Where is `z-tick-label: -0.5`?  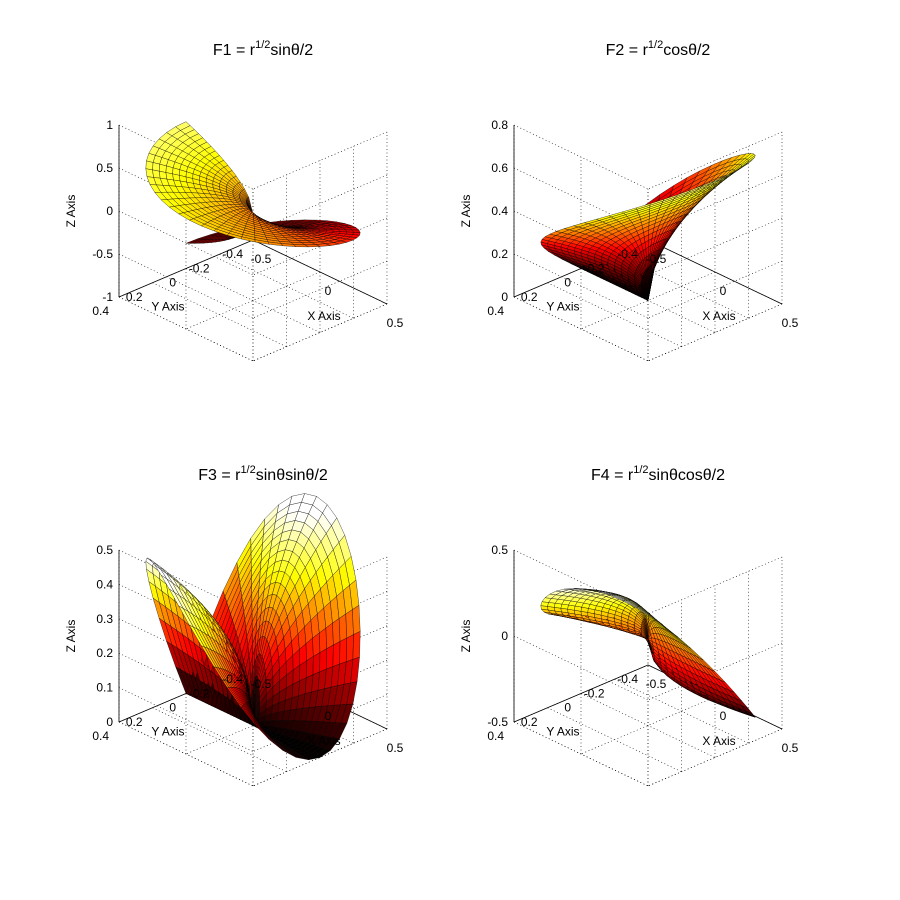
z-tick-label: -0.5 is located at coordinates (497, 722).